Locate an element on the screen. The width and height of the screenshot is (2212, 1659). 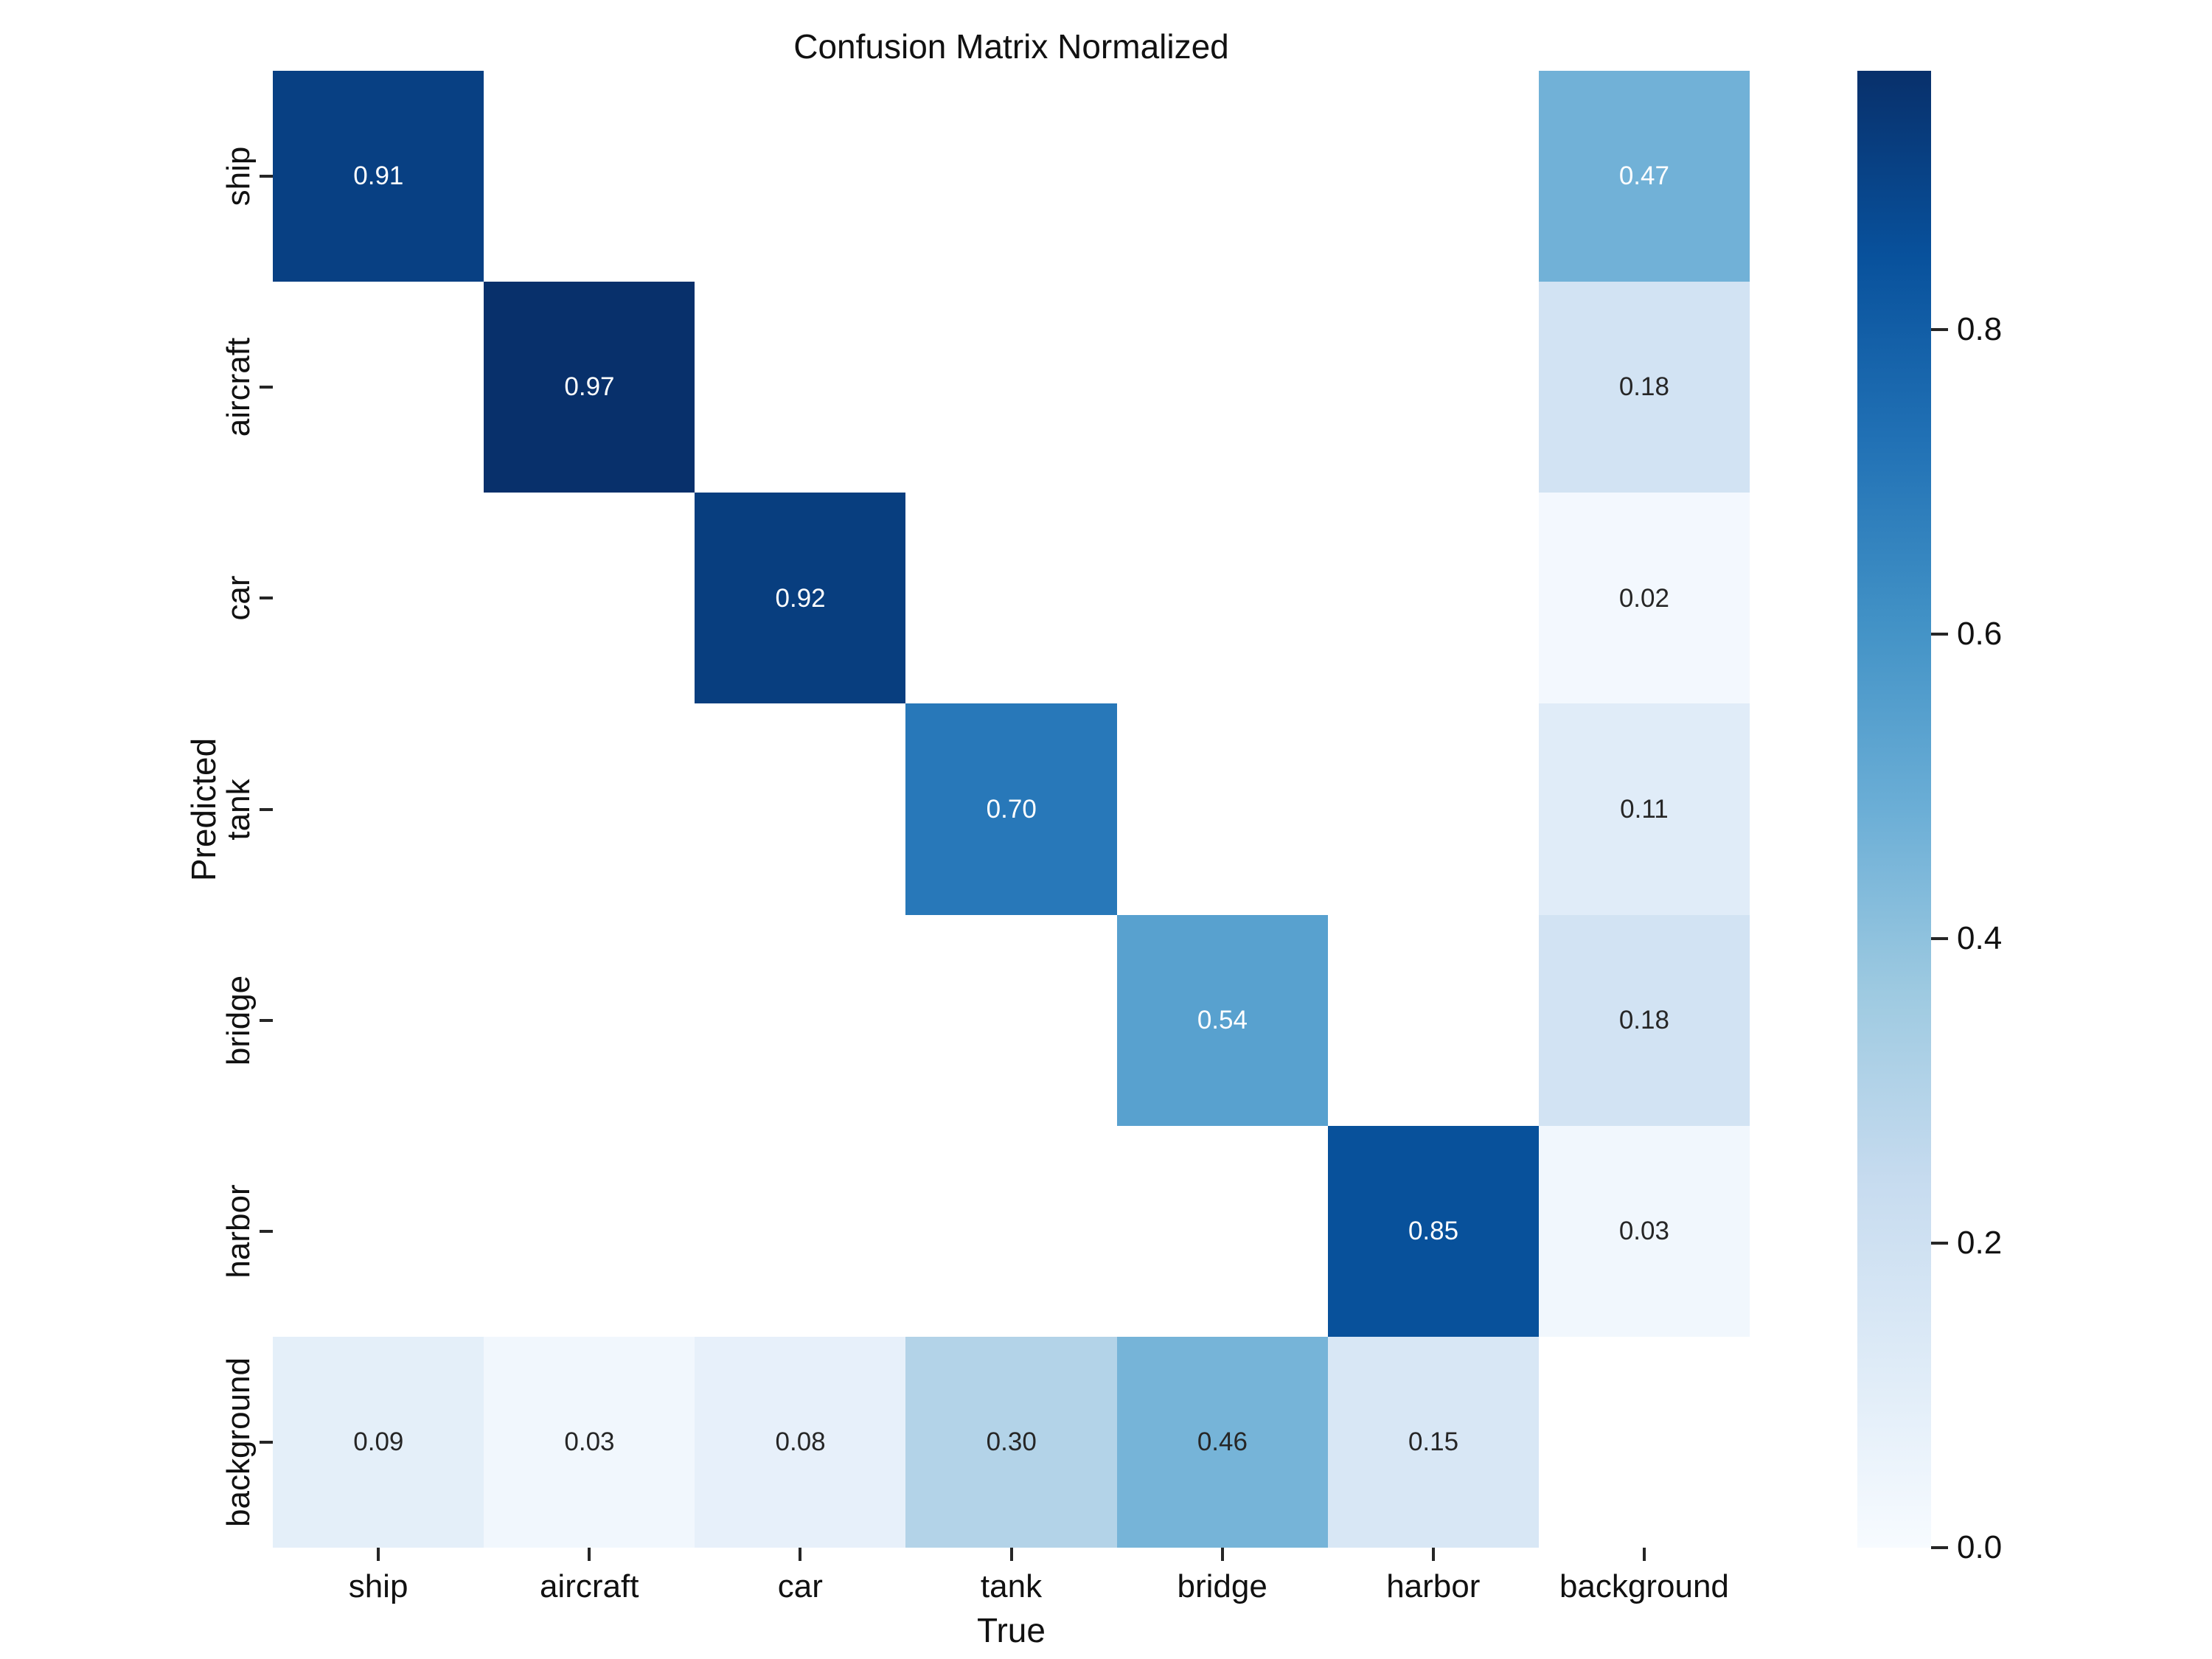
cell-annotation: 0.54 is located at coordinates (1222, 1019).